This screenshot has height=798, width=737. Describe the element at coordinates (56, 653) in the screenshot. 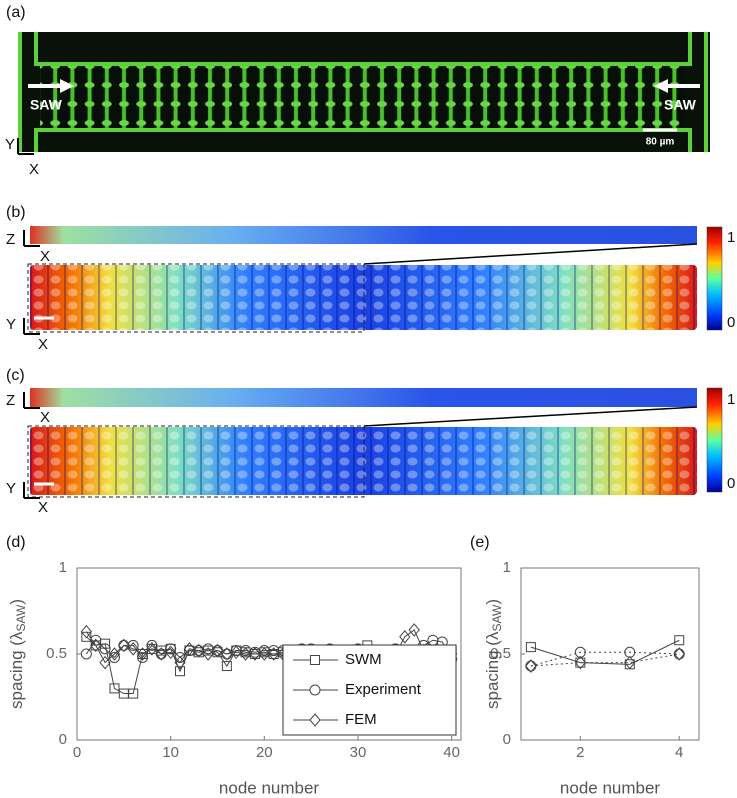

I see `y-tick-label: 0.5` at that location.